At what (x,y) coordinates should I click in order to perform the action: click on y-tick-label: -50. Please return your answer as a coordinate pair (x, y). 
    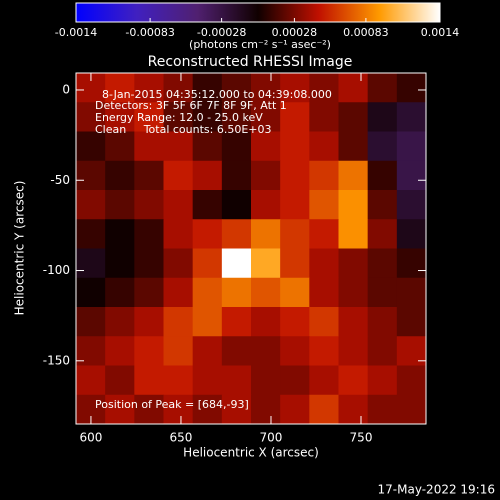
    Looking at the image, I should click on (60, 180).